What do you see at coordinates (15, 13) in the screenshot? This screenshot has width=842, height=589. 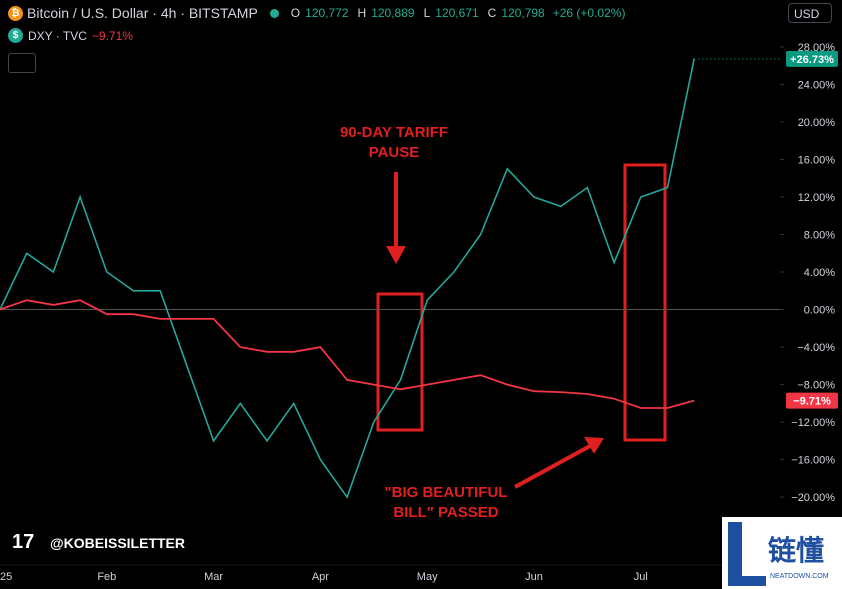 I see `btc-icon: ₿` at bounding box center [15, 13].